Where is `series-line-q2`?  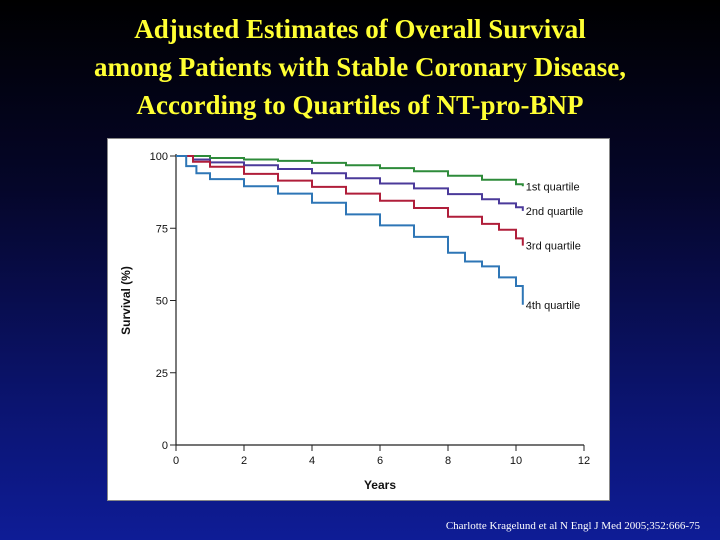
series-line-q2 is located at coordinates (350, 183).